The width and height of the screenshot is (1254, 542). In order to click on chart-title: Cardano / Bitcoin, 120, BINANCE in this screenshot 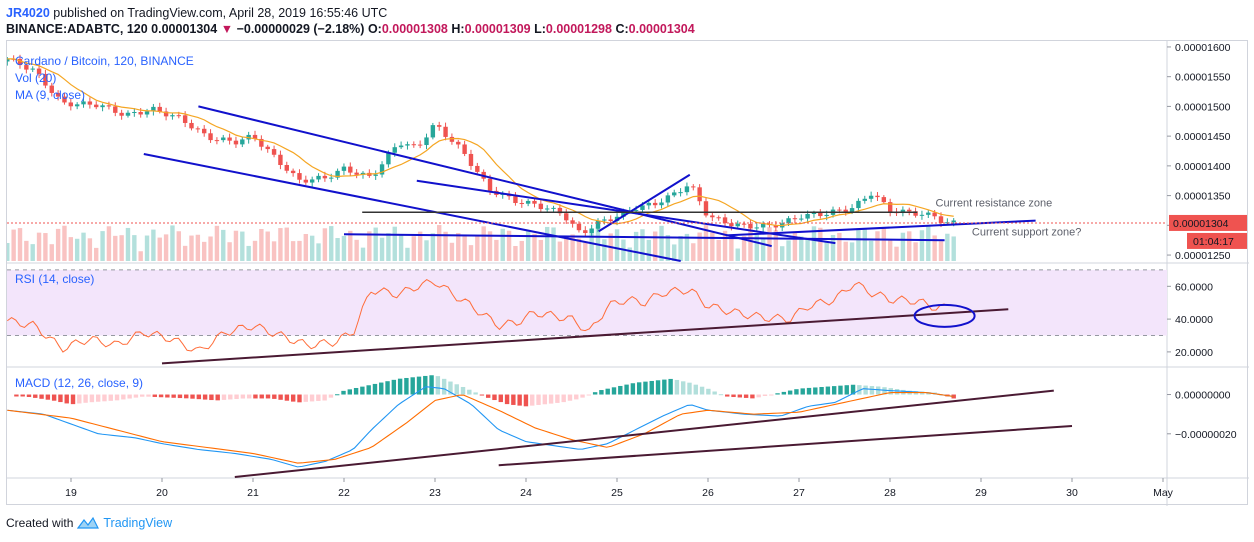, I will do `click(104, 61)`.